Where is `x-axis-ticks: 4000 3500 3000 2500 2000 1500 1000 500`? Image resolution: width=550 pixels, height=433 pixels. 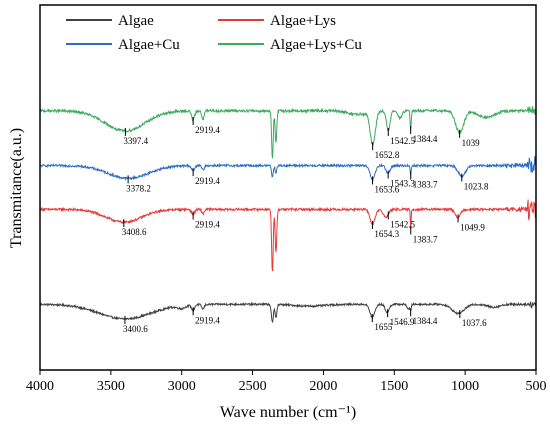
x-axis-ticks: 4000 3500 3000 2500 2000 1500 1000 500 is located at coordinates (286, 382).